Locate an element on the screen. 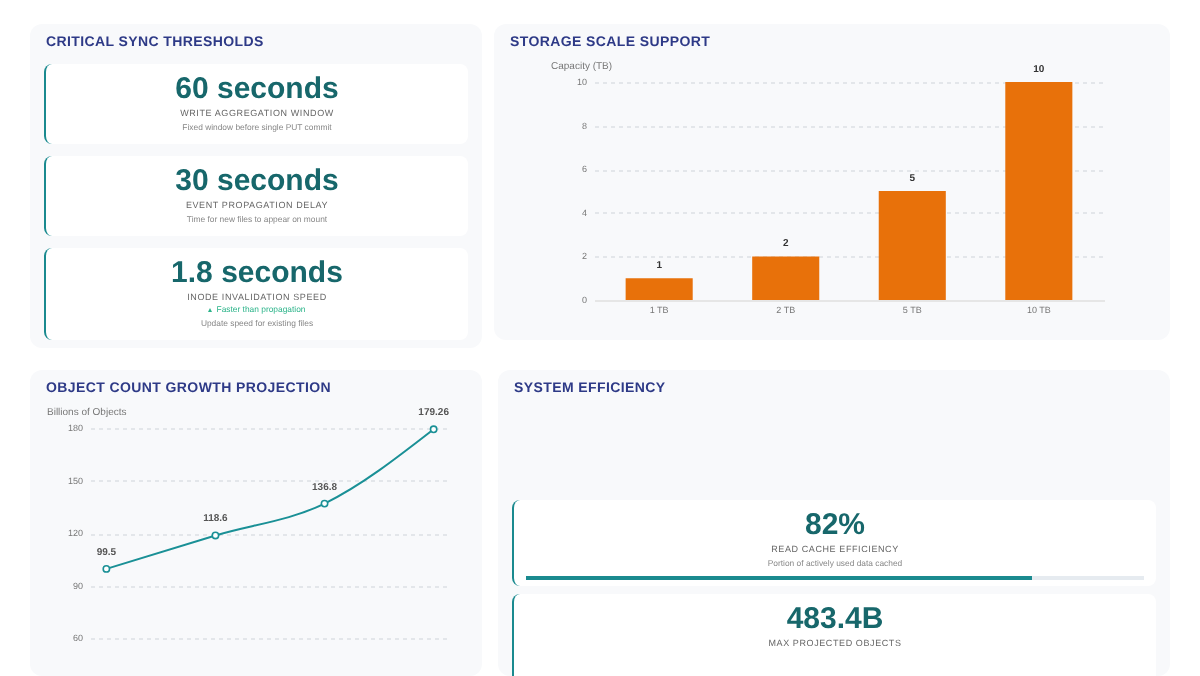 This screenshot has width=1200, height=676. text: 483.4B is located at coordinates (835, 619).